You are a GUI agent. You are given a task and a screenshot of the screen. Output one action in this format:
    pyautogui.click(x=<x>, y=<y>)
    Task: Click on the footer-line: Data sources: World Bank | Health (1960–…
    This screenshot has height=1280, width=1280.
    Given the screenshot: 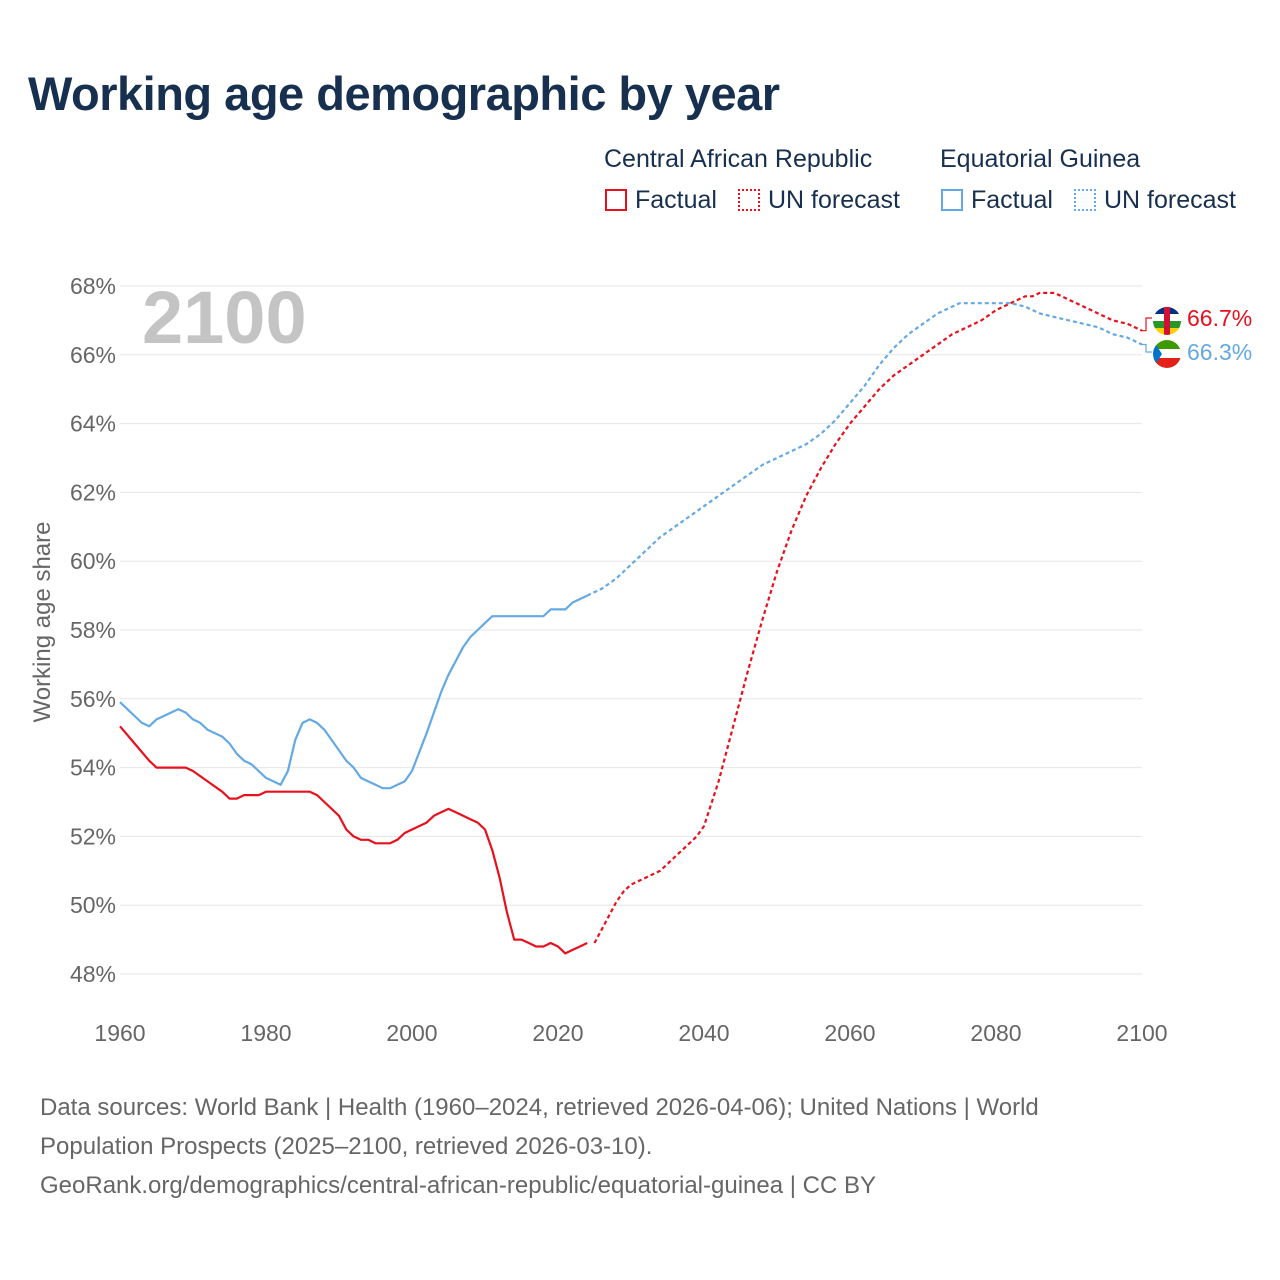 What is the action you would take?
    pyautogui.click(x=539, y=1107)
    